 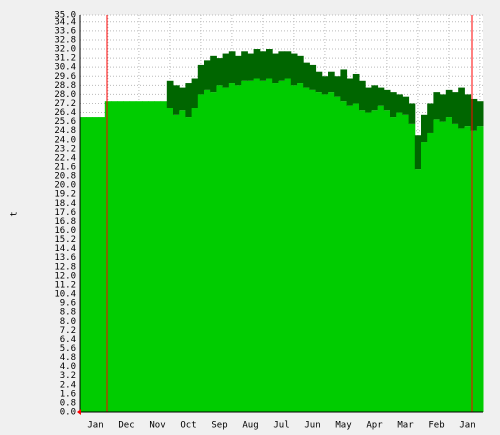 I want to click on y-tick-label: 17.6, so click(x=65, y=213).